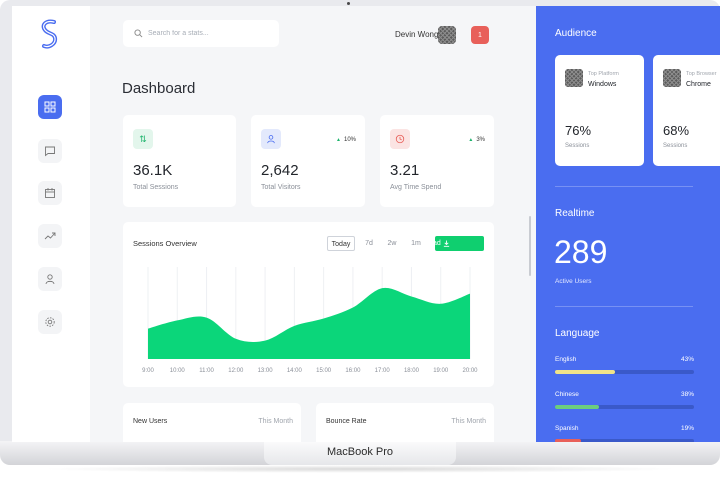  What do you see at coordinates (437, 161) in the screenshot?
I see `stat-card-time: ▲ 3% 3.21 Avg Time Spend` at bounding box center [437, 161].